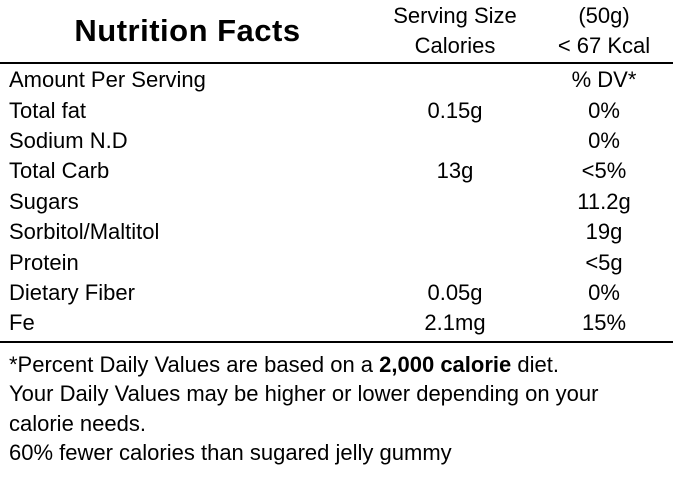  What do you see at coordinates (604, 323) in the screenshot?
I see `nutrient-dv: 15%` at bounding box center [604, 323].